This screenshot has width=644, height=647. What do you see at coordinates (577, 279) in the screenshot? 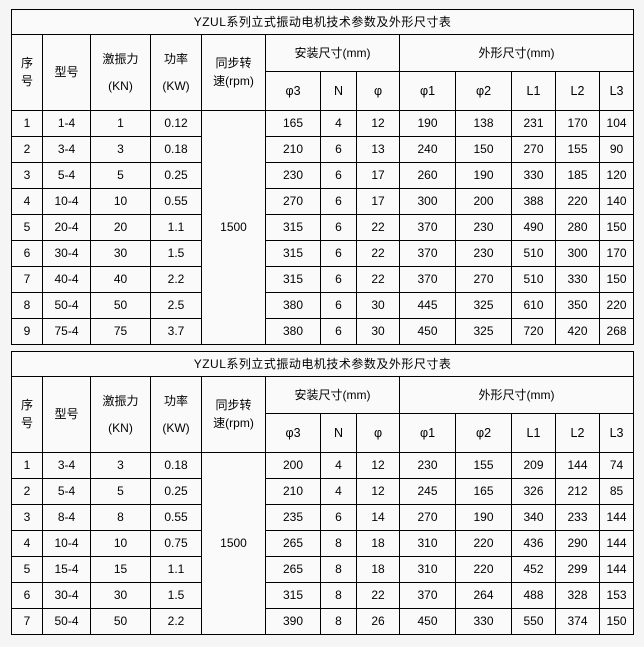
I see `cell-l2: 330` at bounding box center [577, 279].